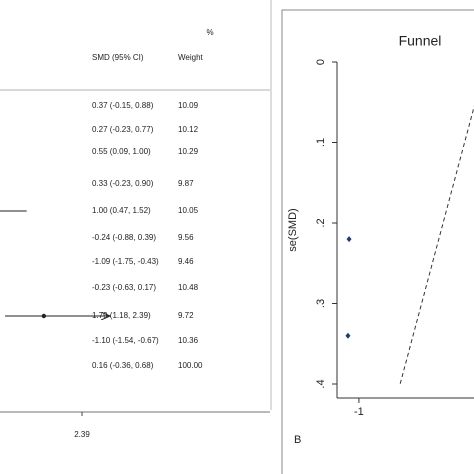 The width and height of the screenshot is (474, 474). What do you see at coordinates (123, 365) in the screenshot?
I see `ci-label: 0.16 (-0.36, 0.68)` at bounding box center [123, 365].